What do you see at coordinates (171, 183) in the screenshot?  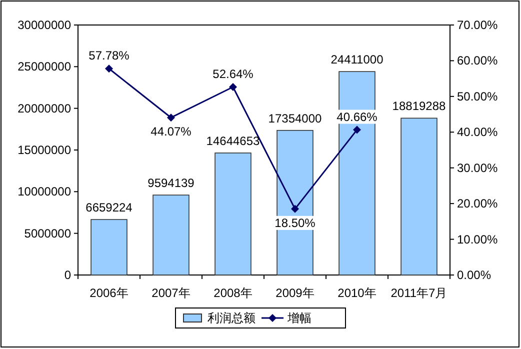 I see `data-label: 9594139` at bounding box center [171, 183].